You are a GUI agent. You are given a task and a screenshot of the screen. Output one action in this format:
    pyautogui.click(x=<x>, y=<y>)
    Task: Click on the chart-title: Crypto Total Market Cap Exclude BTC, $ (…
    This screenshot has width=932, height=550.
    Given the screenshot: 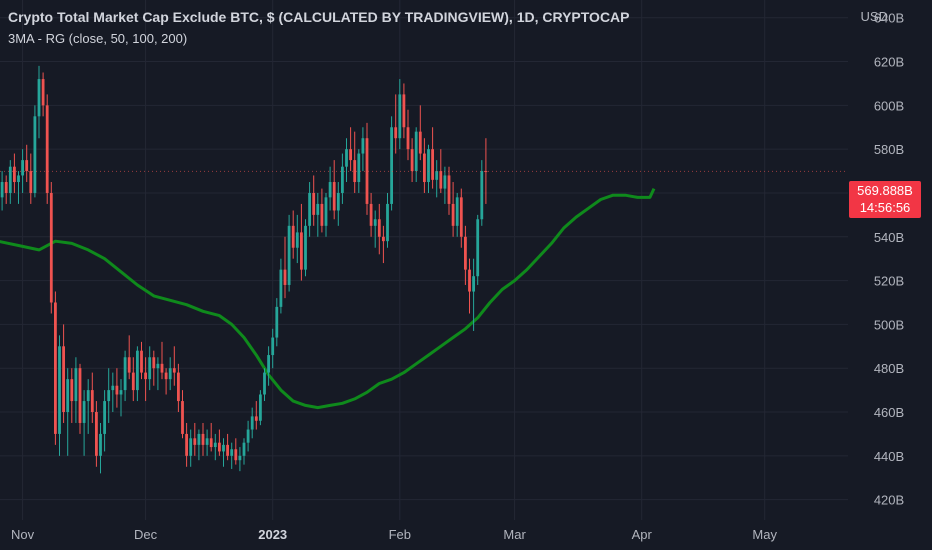 What is the action you would take?
    pyautogui.click(x=319, y=17)
    